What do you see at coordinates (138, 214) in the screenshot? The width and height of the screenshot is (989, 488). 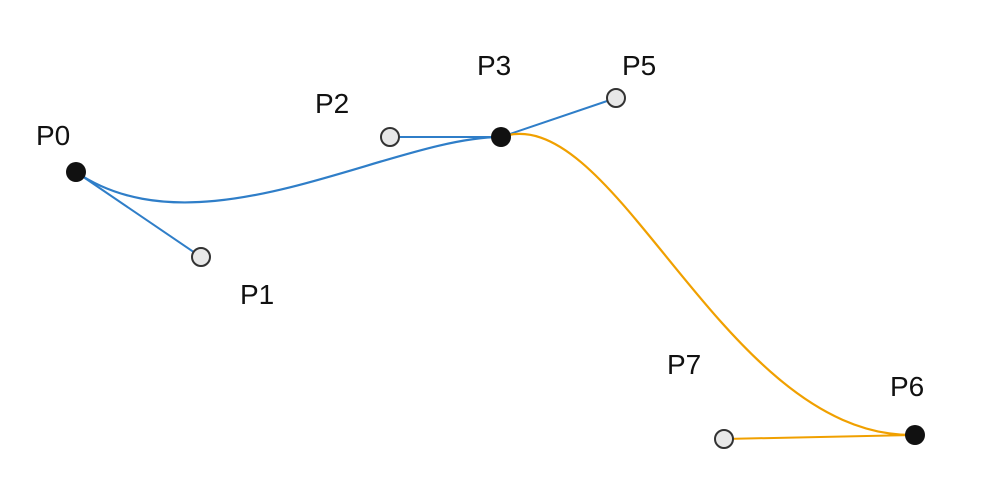 I see `handle-line-p0-p1` at bounding box center [138, 214].